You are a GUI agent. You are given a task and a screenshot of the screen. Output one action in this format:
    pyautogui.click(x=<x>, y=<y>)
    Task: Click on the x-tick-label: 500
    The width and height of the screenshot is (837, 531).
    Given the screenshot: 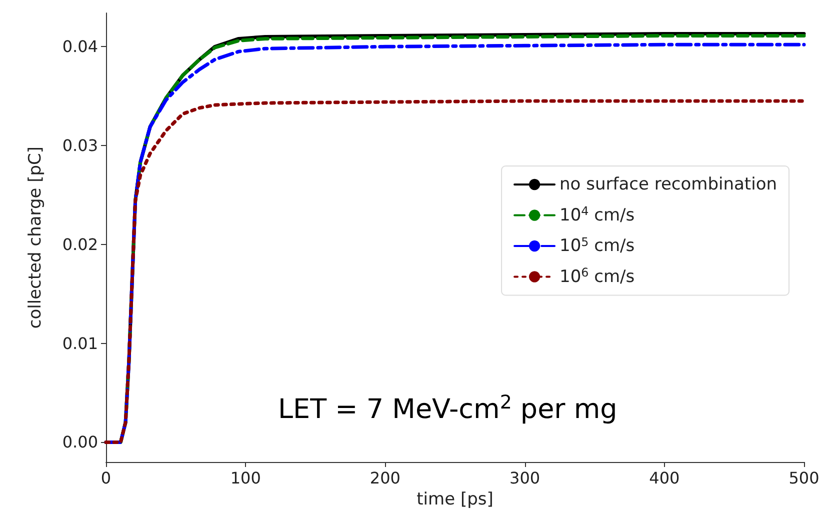 What is the action you would take?
    pyautogui.click(x=804, y=478)
    